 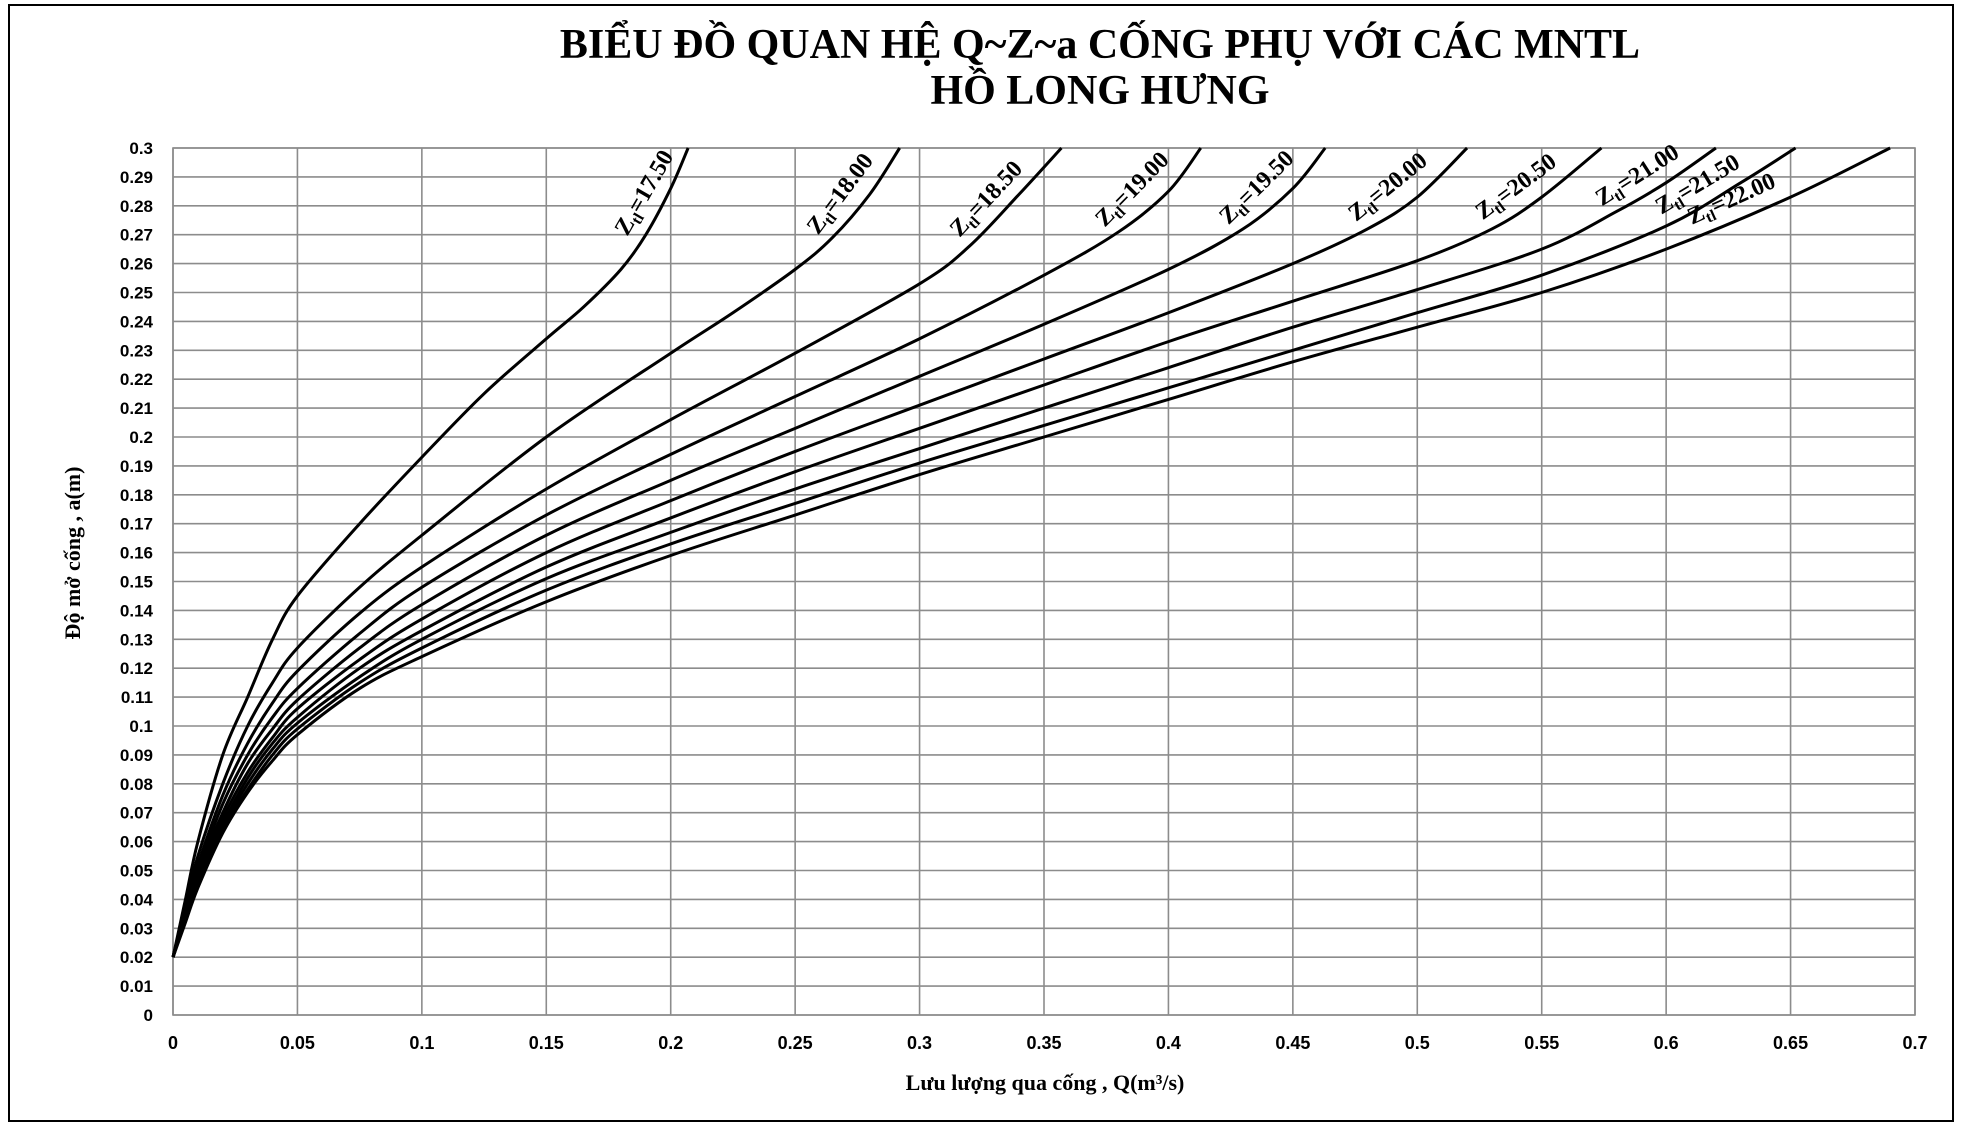 What do you see at coordinates (136, 177) in the screenshot?
I see `y-tick-label: 0.29` at bounding box center [136, 177].